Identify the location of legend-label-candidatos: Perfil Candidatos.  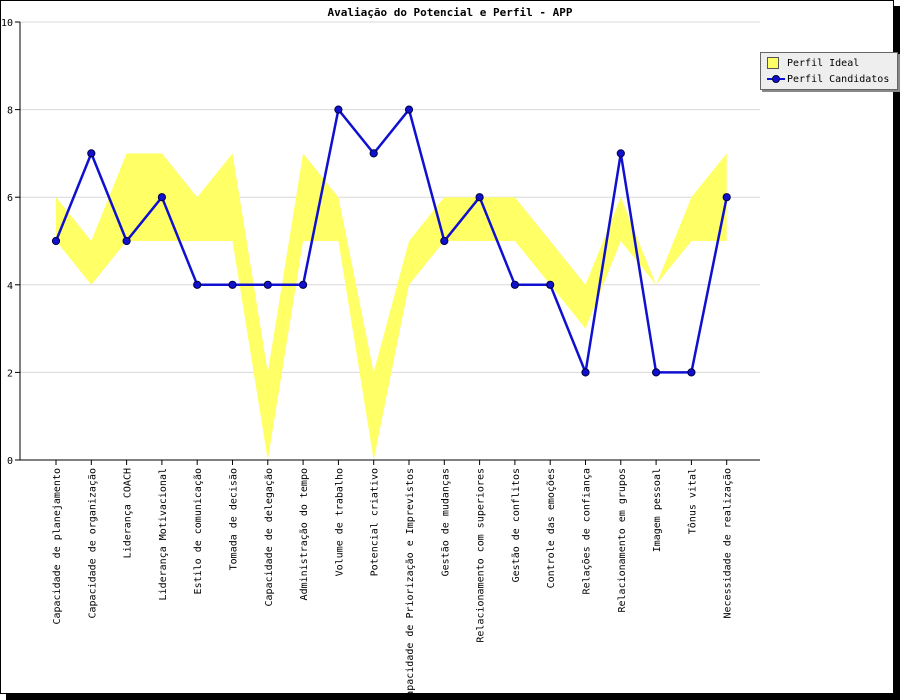
(838, 79).